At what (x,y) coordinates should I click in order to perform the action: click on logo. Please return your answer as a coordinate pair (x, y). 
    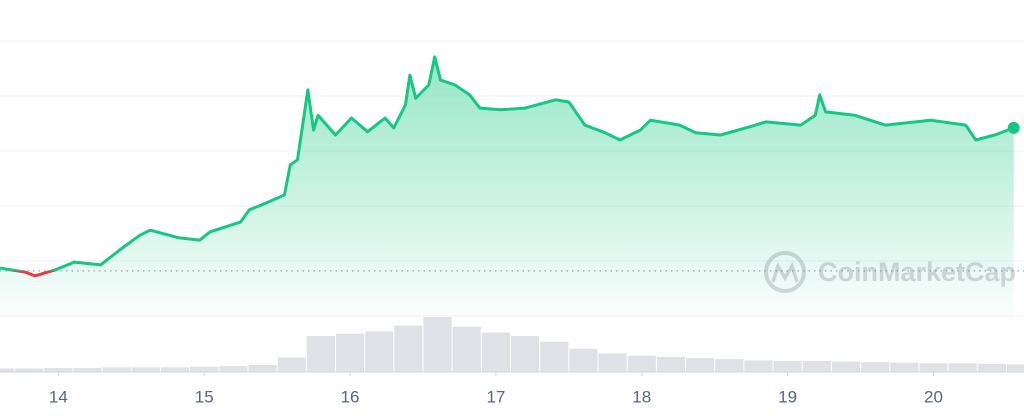
    Looking at the image, I should click on (785, 272).